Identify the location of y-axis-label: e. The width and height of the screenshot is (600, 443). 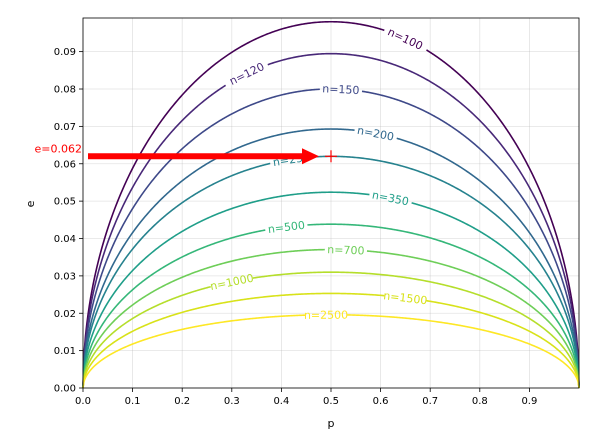
(30, 203).